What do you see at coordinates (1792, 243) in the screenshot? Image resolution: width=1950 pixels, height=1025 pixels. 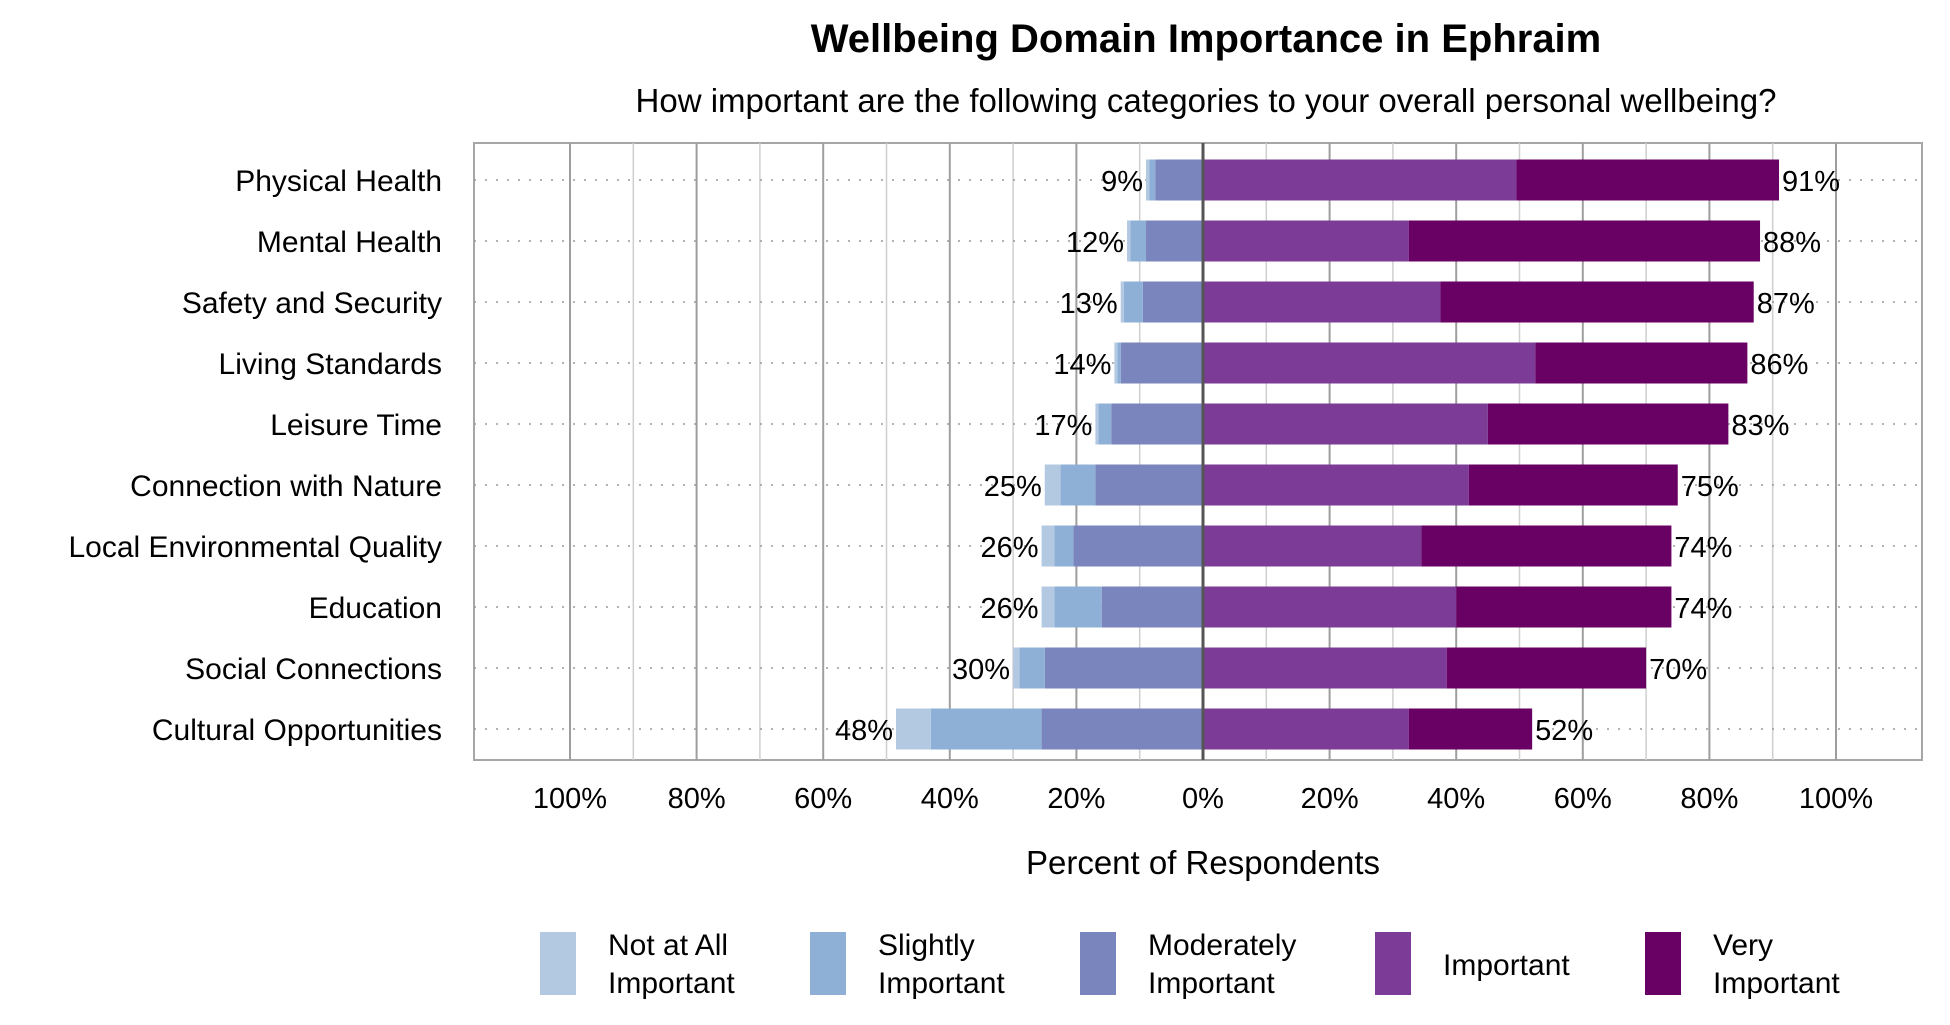 I see `positive-total-label: 88%` at bounding box center [1792, 243].